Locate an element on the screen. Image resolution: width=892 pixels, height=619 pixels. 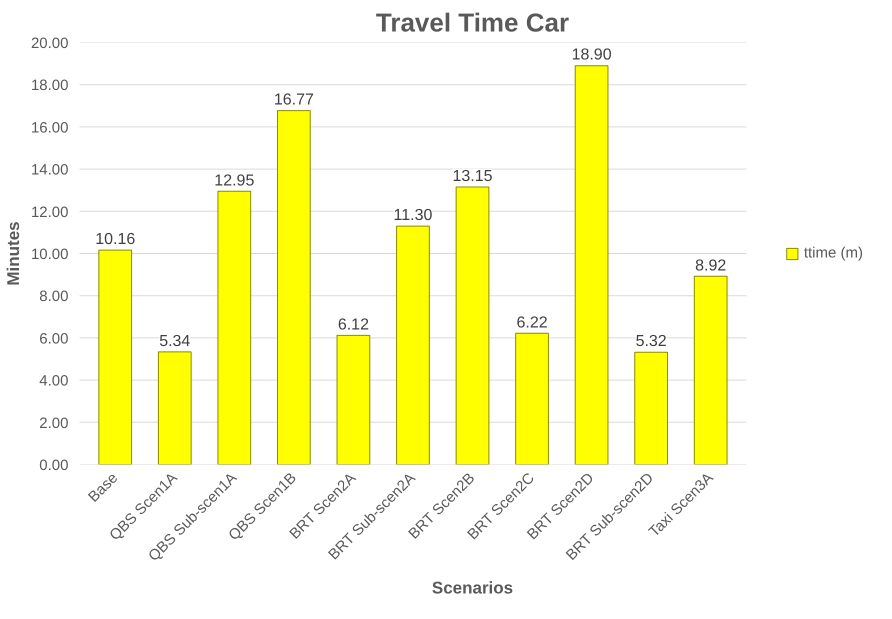
data-label: 8.92 is located at coordinates (710, 265).